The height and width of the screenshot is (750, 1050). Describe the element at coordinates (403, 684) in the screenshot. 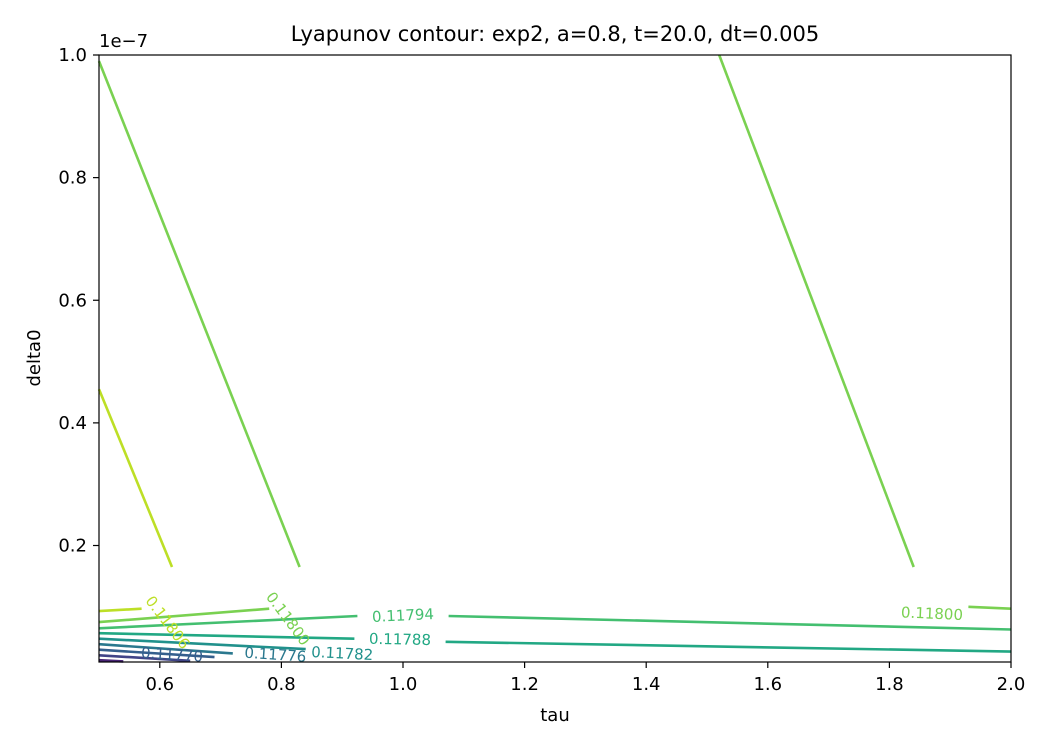

I see `x-tick-label: 1.0` at that location.